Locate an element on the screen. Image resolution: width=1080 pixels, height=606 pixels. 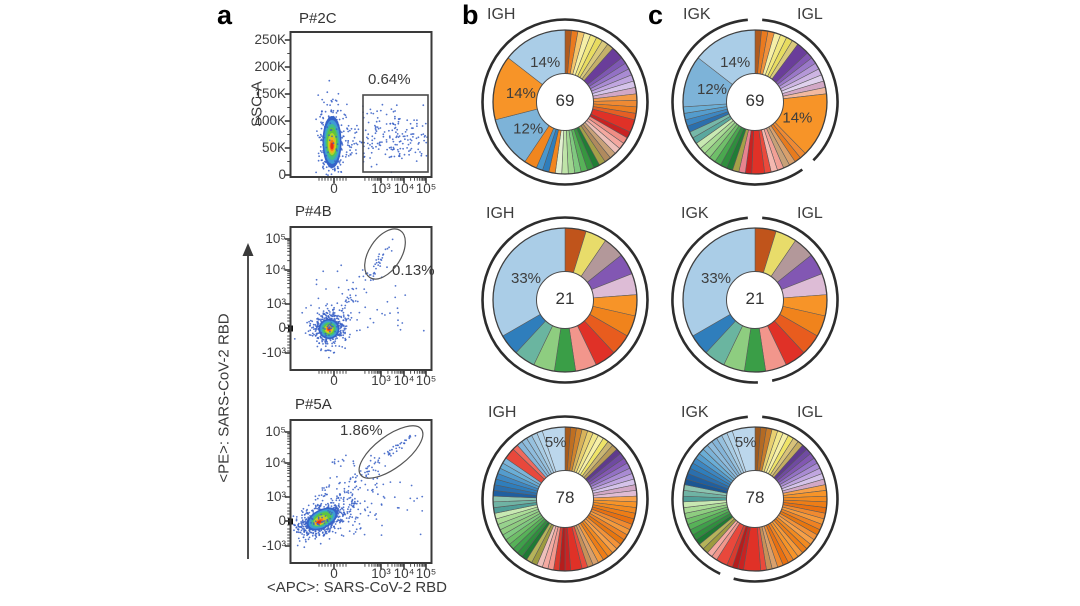
pie-b1-center-count: 69 is located at coordinates (565, 100).